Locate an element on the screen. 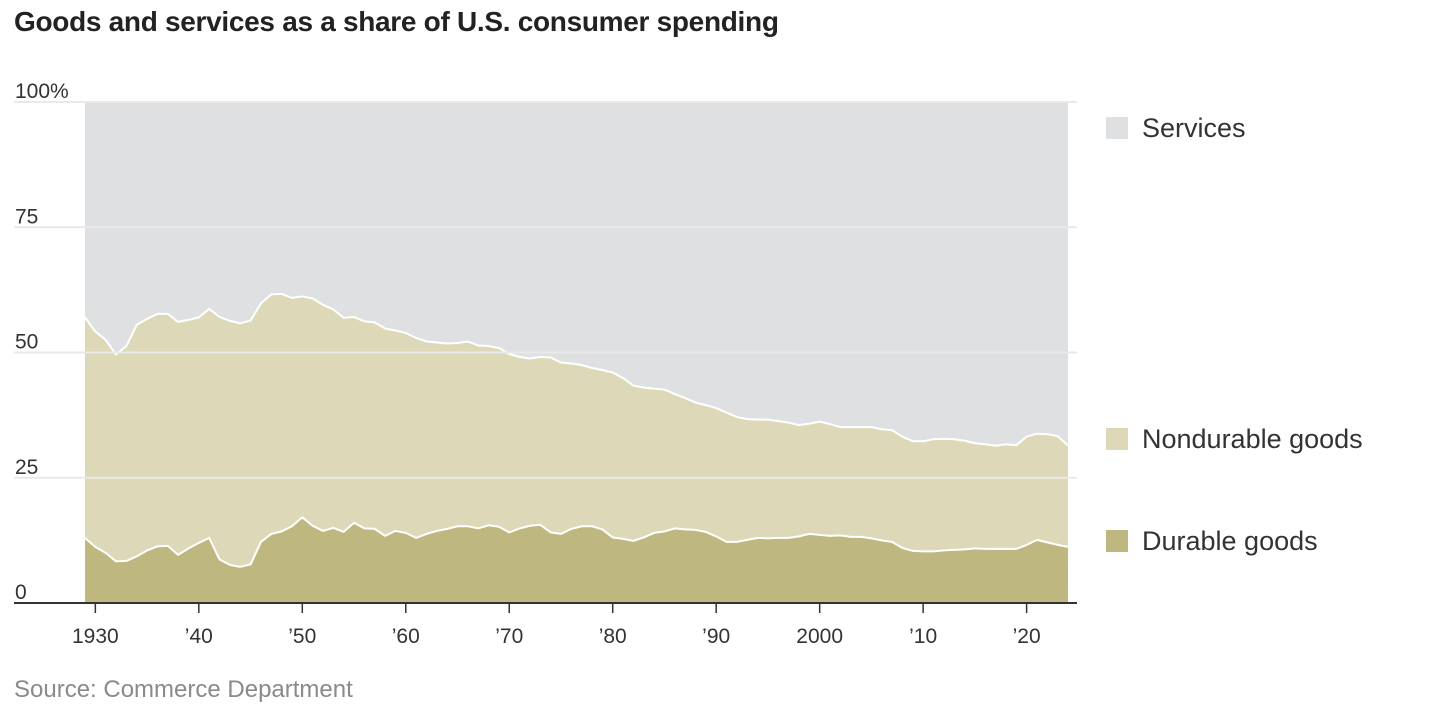 Image resolution: width=1434 pixels, height=710 pixels. x-tick-label: ’60 is located at coordinates (406, 636).